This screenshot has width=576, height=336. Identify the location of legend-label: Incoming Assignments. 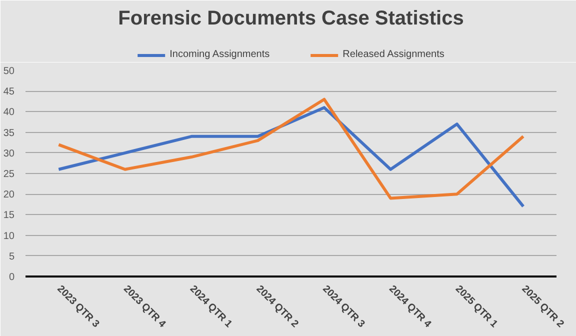
(220, 54).